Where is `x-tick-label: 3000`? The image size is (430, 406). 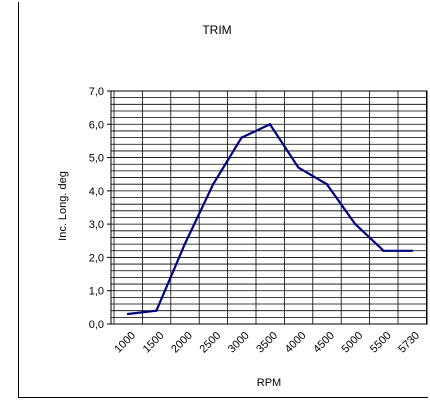 x-tick-label: 3000 is located at coordinates (239, 343).